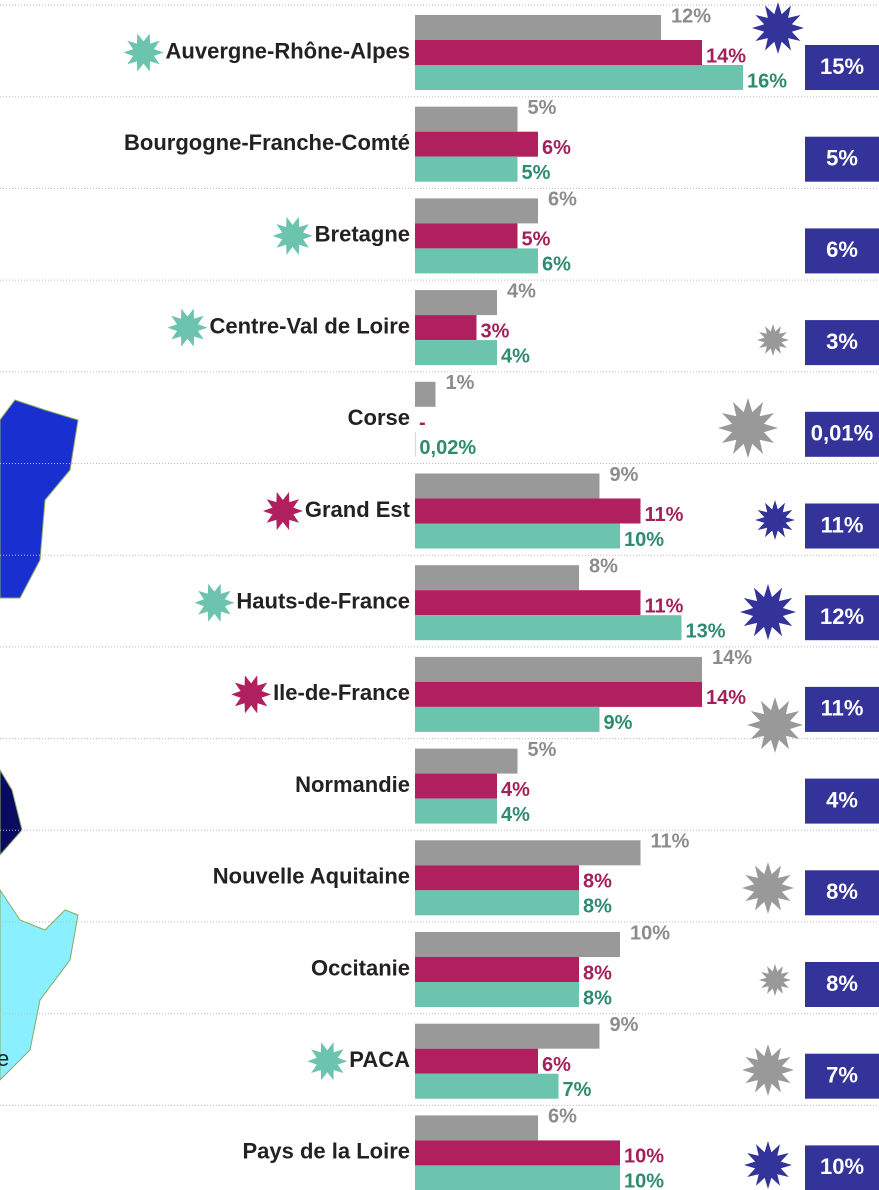  I want to click on map-label: e, so click(4, 1058).